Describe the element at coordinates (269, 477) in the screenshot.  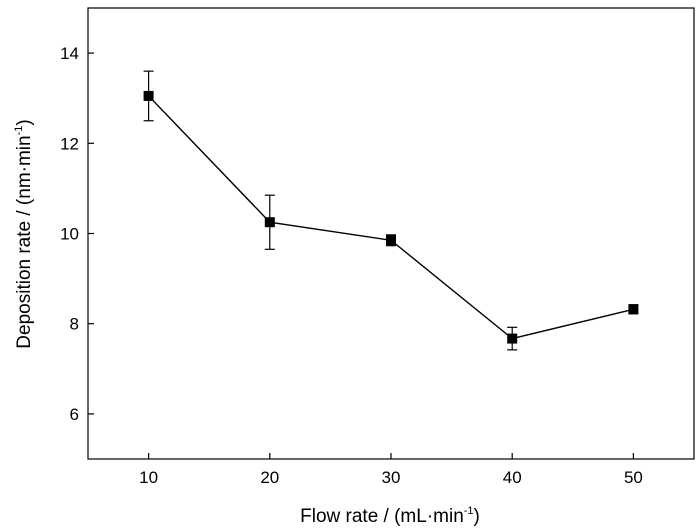
I see `x-tick-label: 20` at that location.